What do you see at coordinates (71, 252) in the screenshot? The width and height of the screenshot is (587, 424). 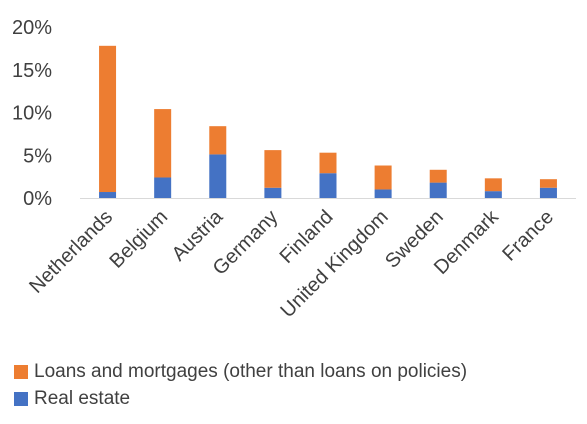 I see `x-tick-label: Netherlands` at bounding box center [71, 252].